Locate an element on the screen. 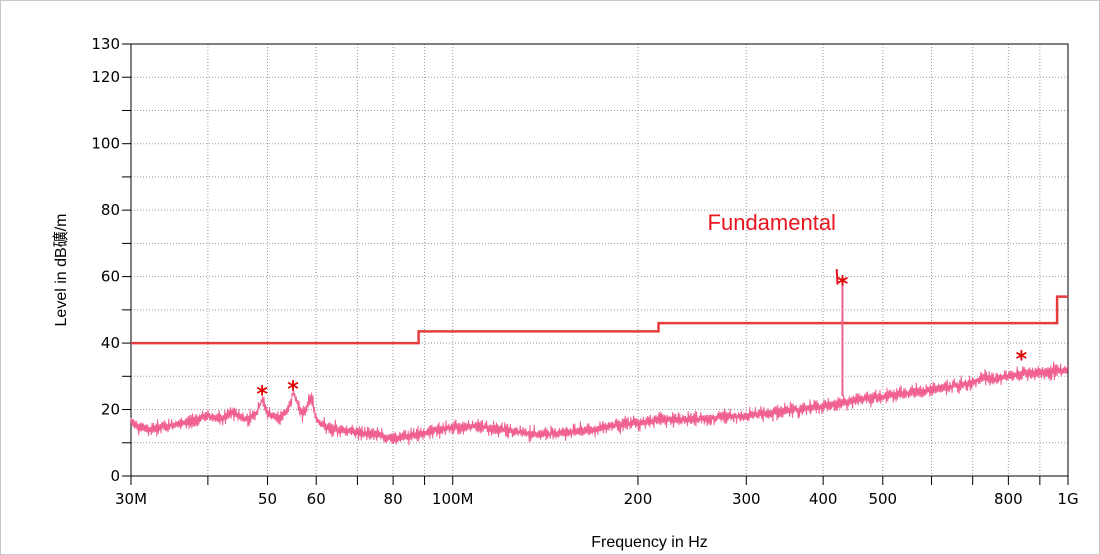  x-tick-label: 30M is located at coordinates (131, 499).